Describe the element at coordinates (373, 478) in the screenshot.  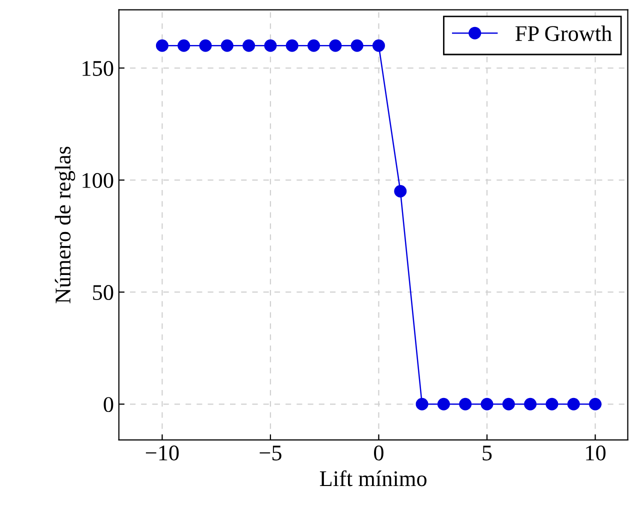
I see `x-axis-title: Lift mínimo` at that location.